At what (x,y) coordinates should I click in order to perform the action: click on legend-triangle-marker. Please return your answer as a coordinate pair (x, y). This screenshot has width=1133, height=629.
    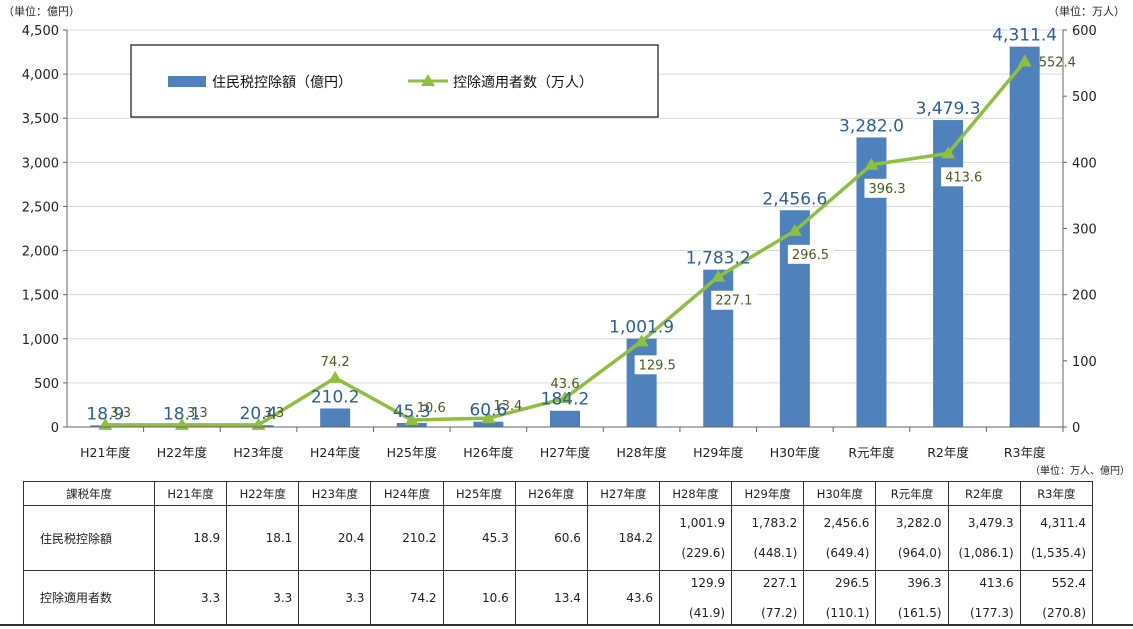
    Looking at the image, I should click on (428, 80).